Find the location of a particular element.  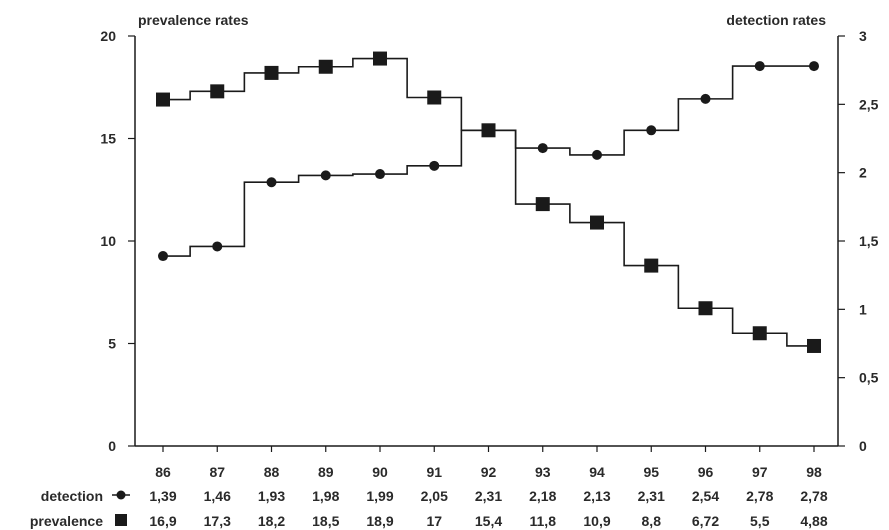

prevalence-value-label: 18,9 is located at coordinates (379, 521).